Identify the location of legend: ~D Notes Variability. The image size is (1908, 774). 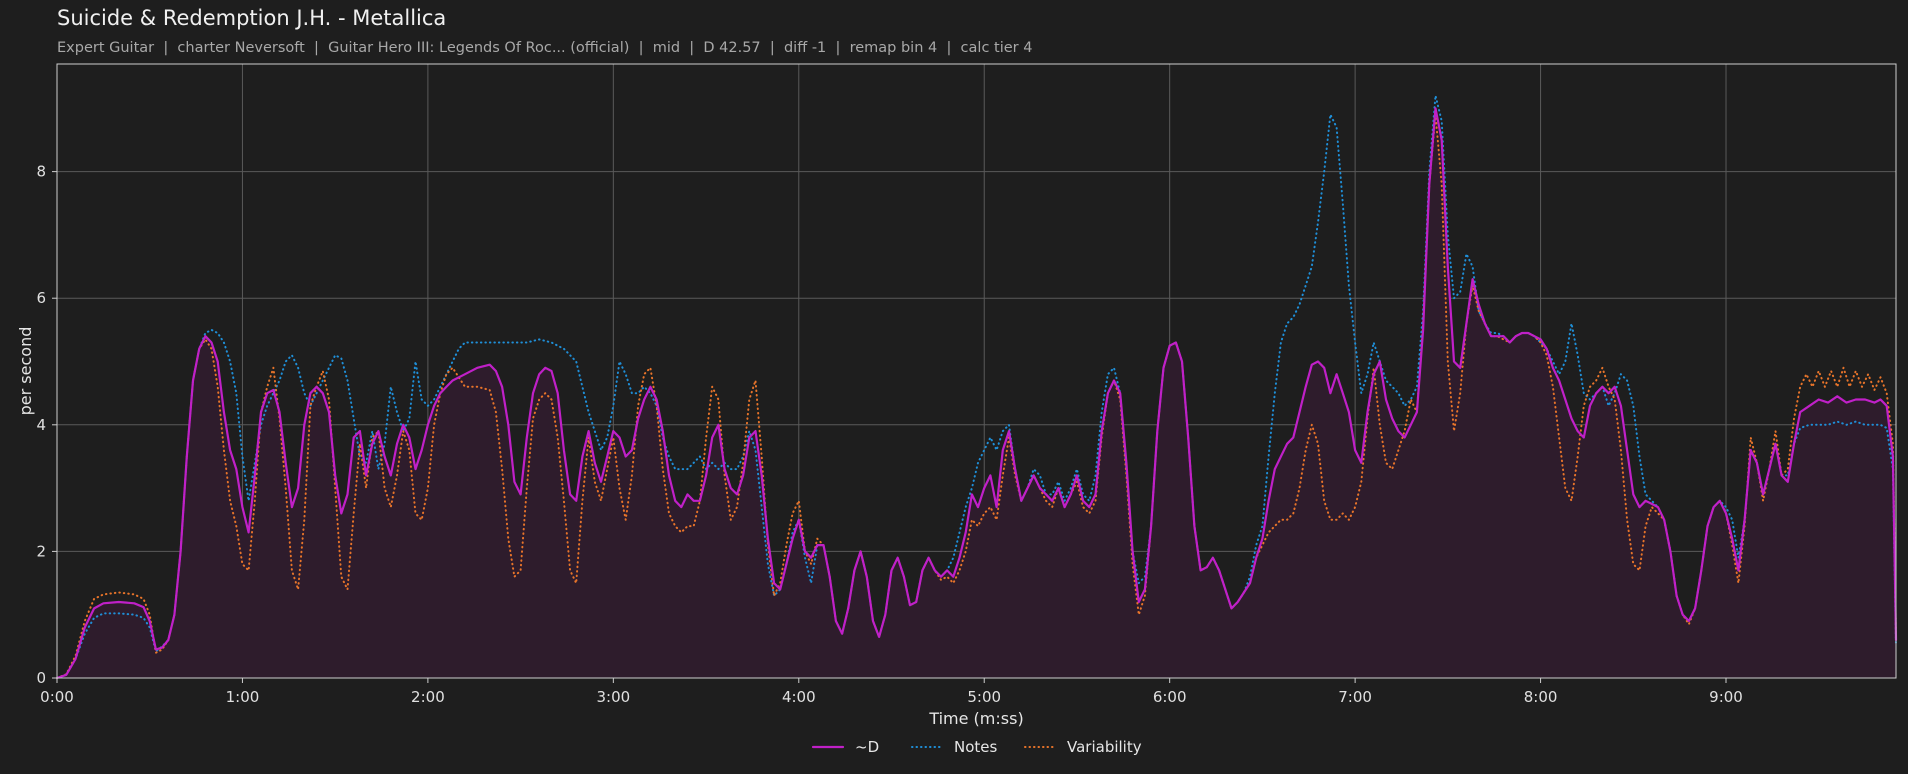
(976, 747).